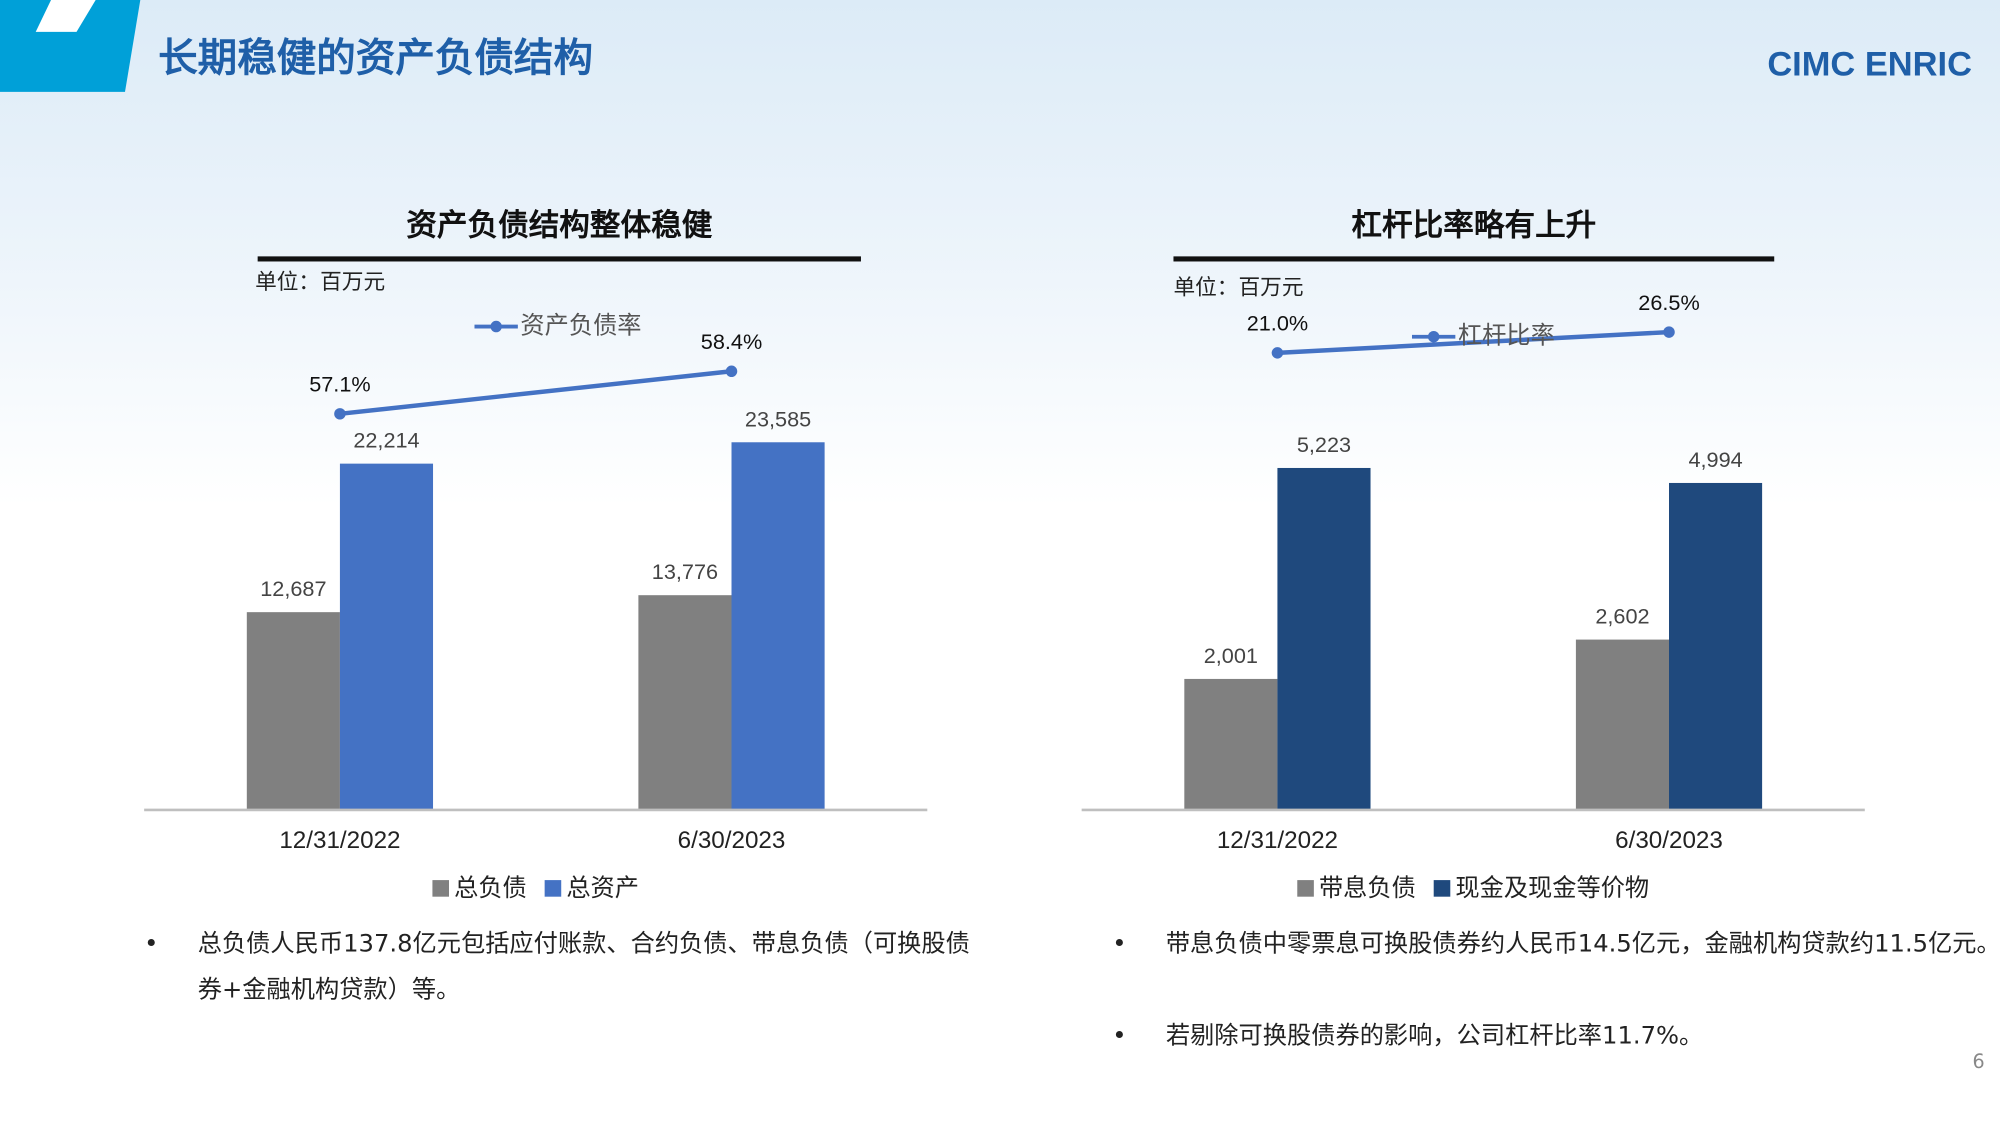 Image resolution: width=2000 pixels, height=1125 pixels. Describe the element at coordinates (386, 440) in the screenshot. I see `bar-value-label: 22,214` at that location.